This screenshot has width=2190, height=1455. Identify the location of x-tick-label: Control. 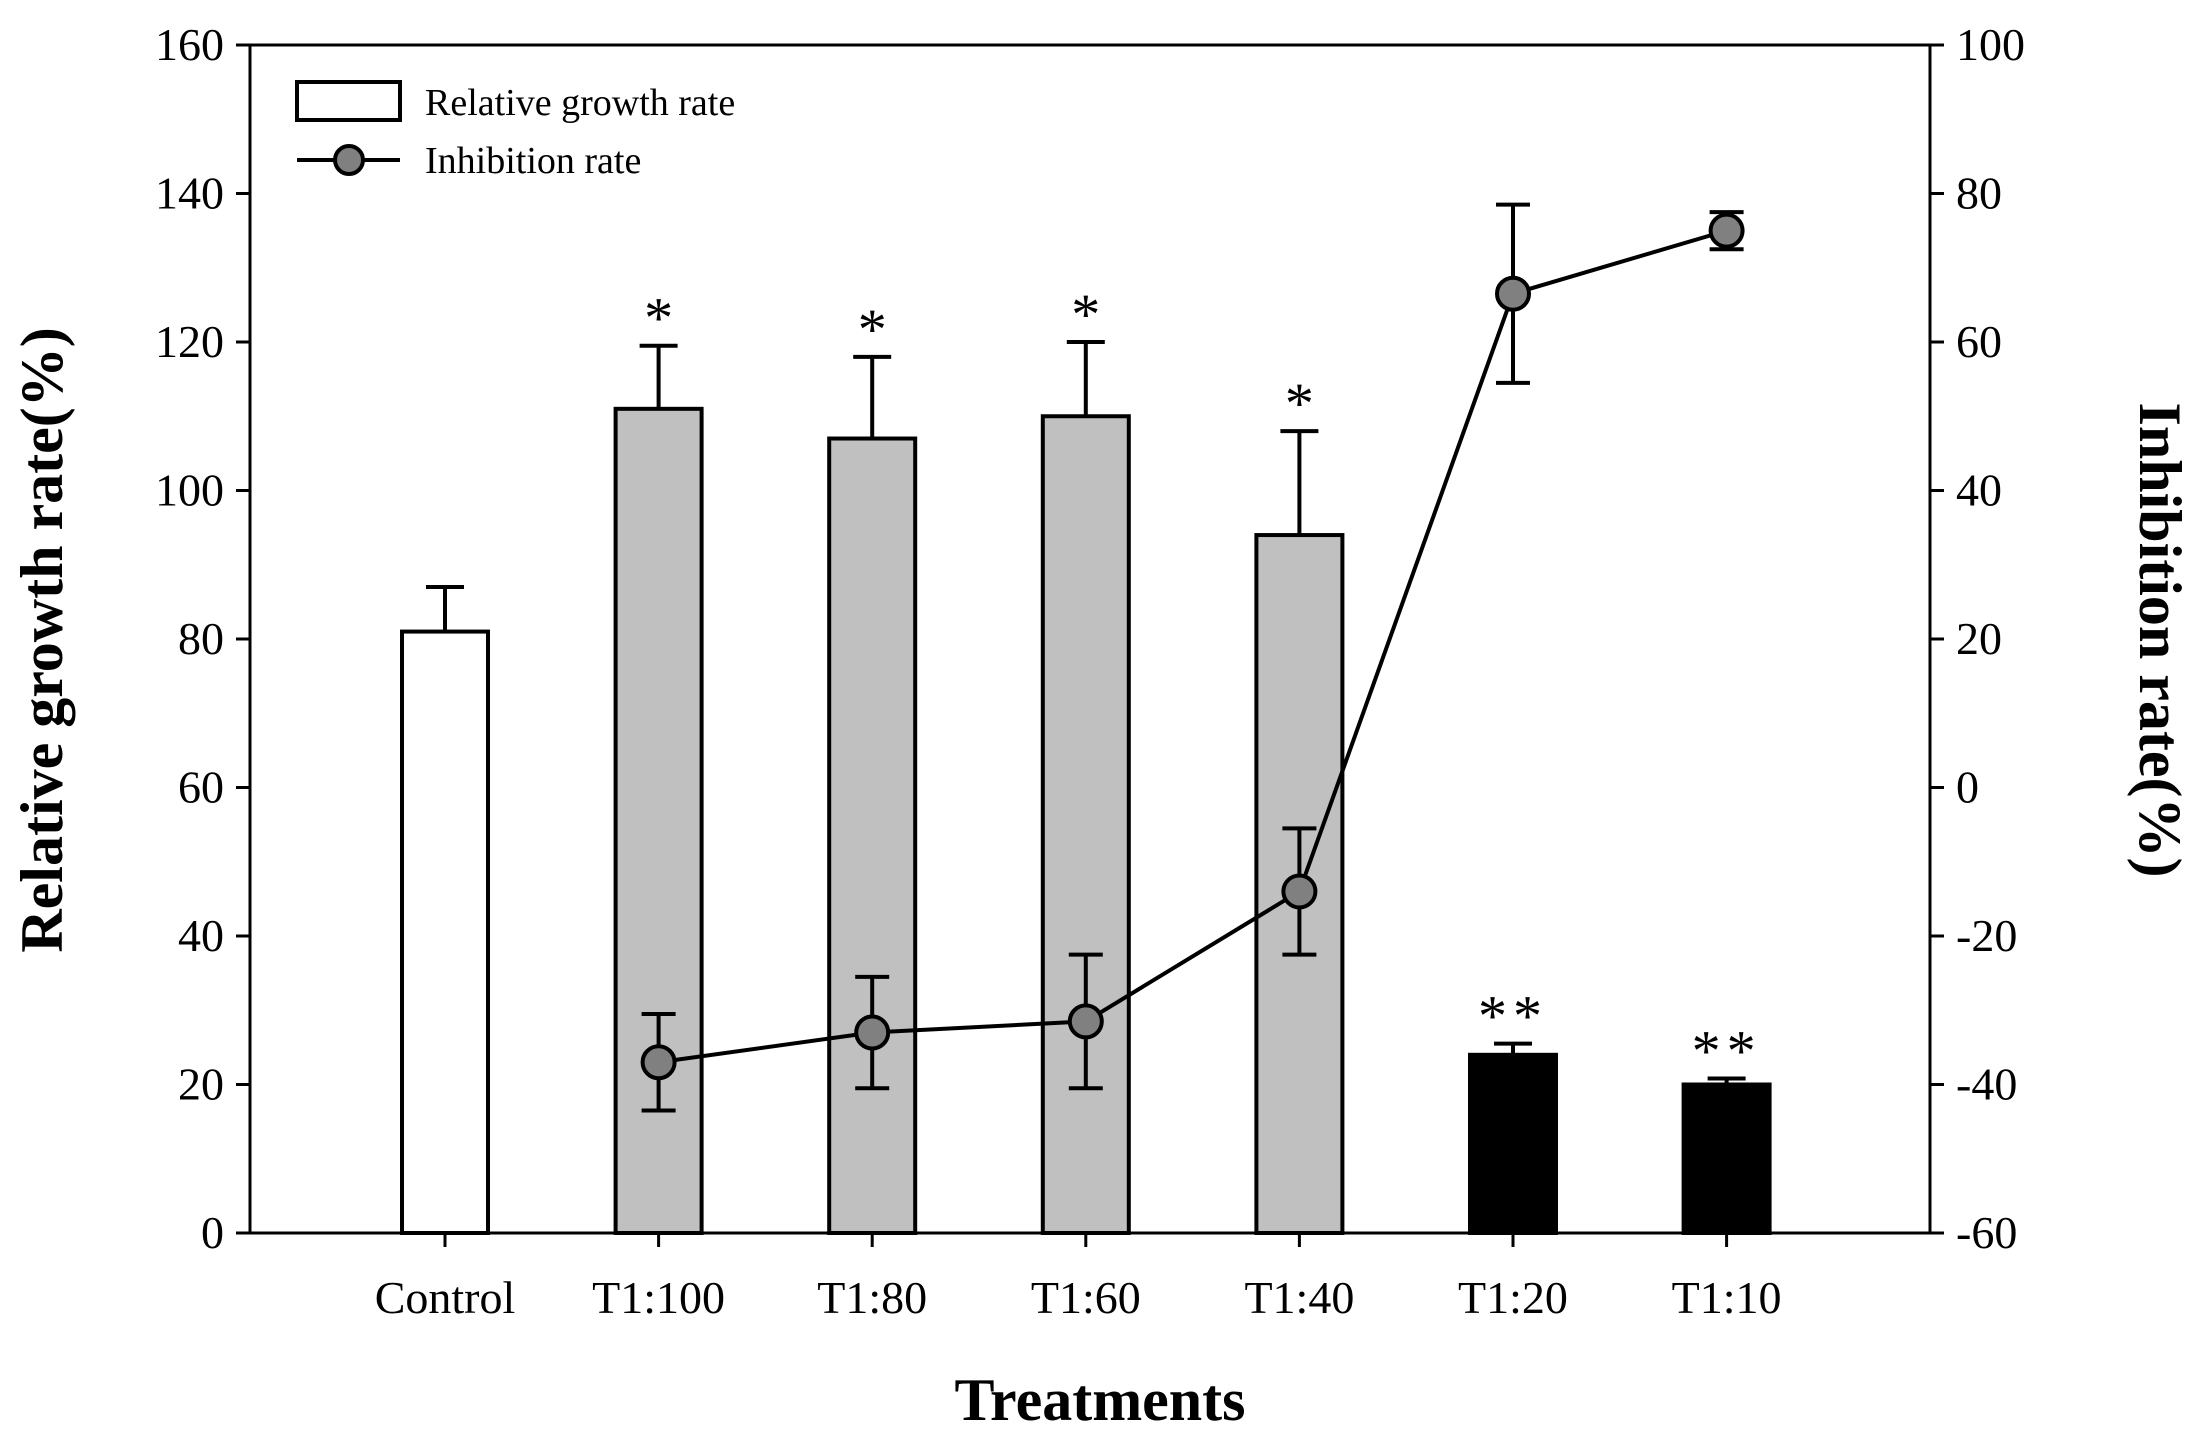
(445, 1297).